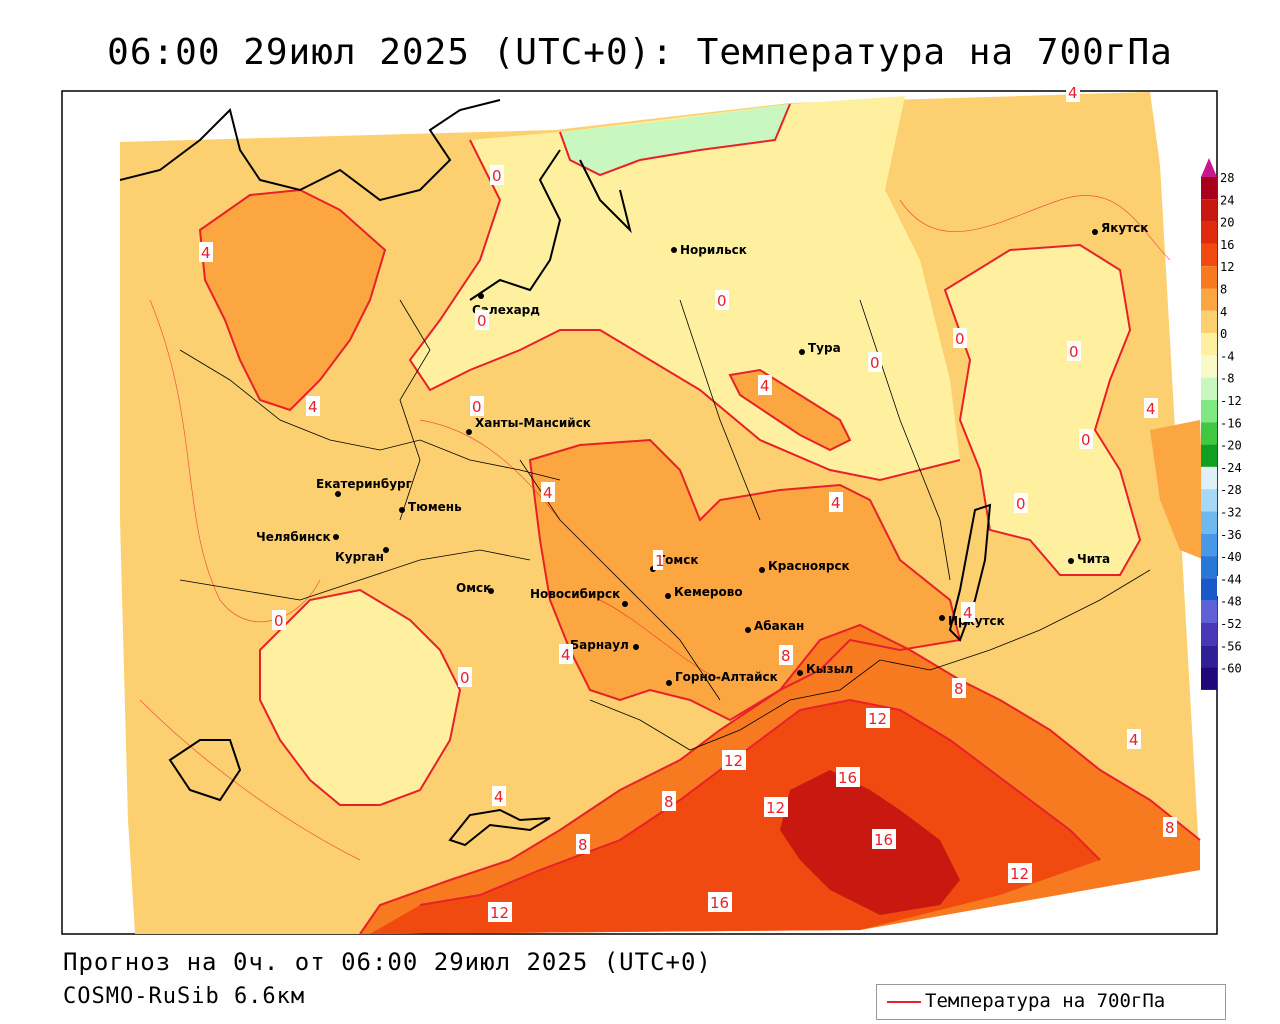  Describe the element at coordinates (297, 537) in the screenshot. I see `city-chelyabinsk: Челябинск` at that location.